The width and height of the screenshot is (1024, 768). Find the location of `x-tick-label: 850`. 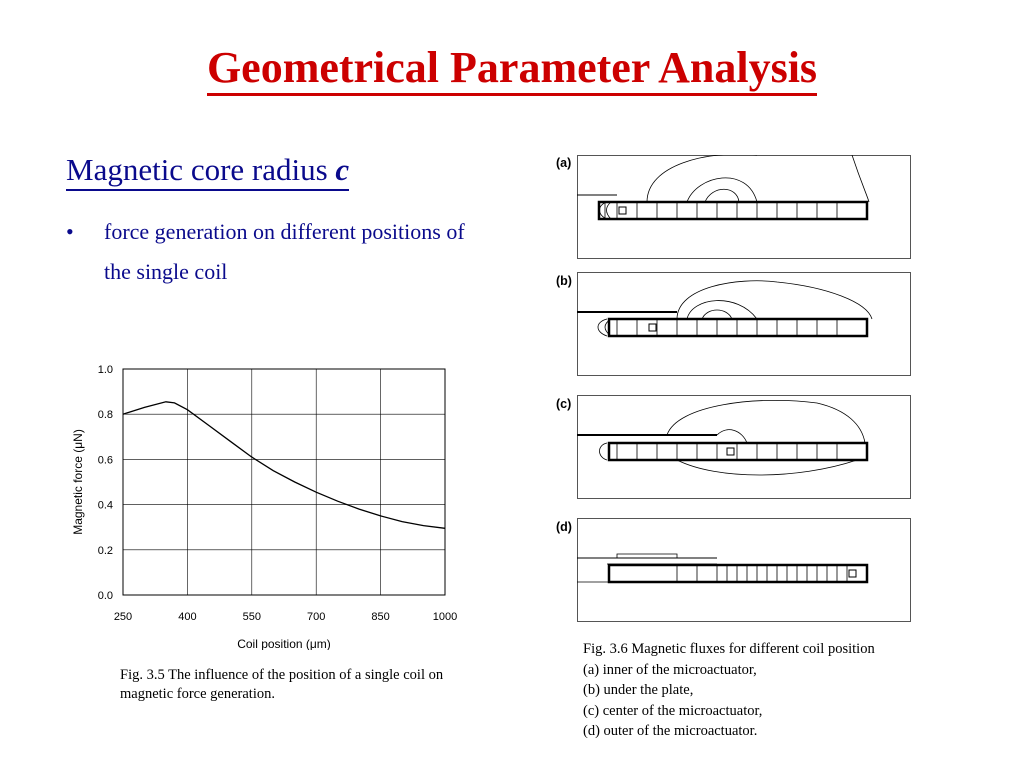

x-tick-label: 850 is located at coordinates (380, 617).